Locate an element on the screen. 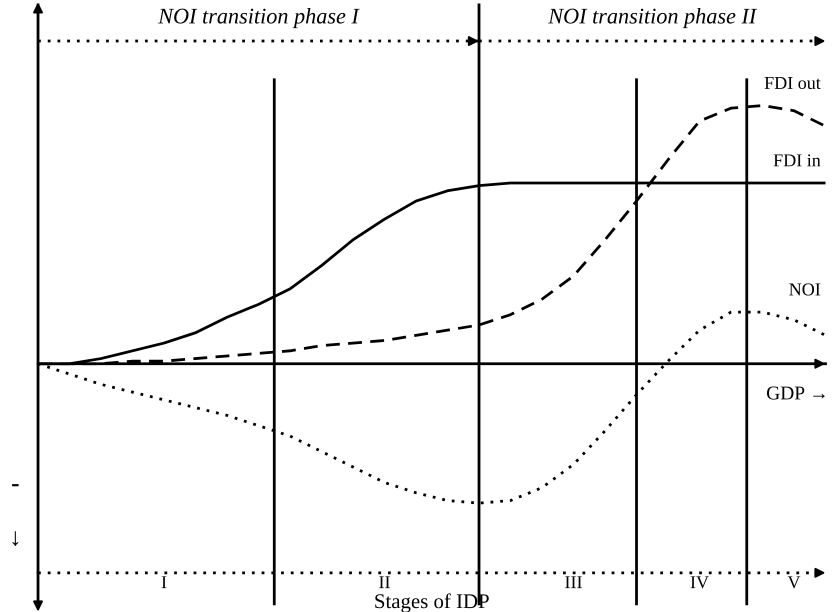  x-tick-label: V is located at coordinates (794, 582).